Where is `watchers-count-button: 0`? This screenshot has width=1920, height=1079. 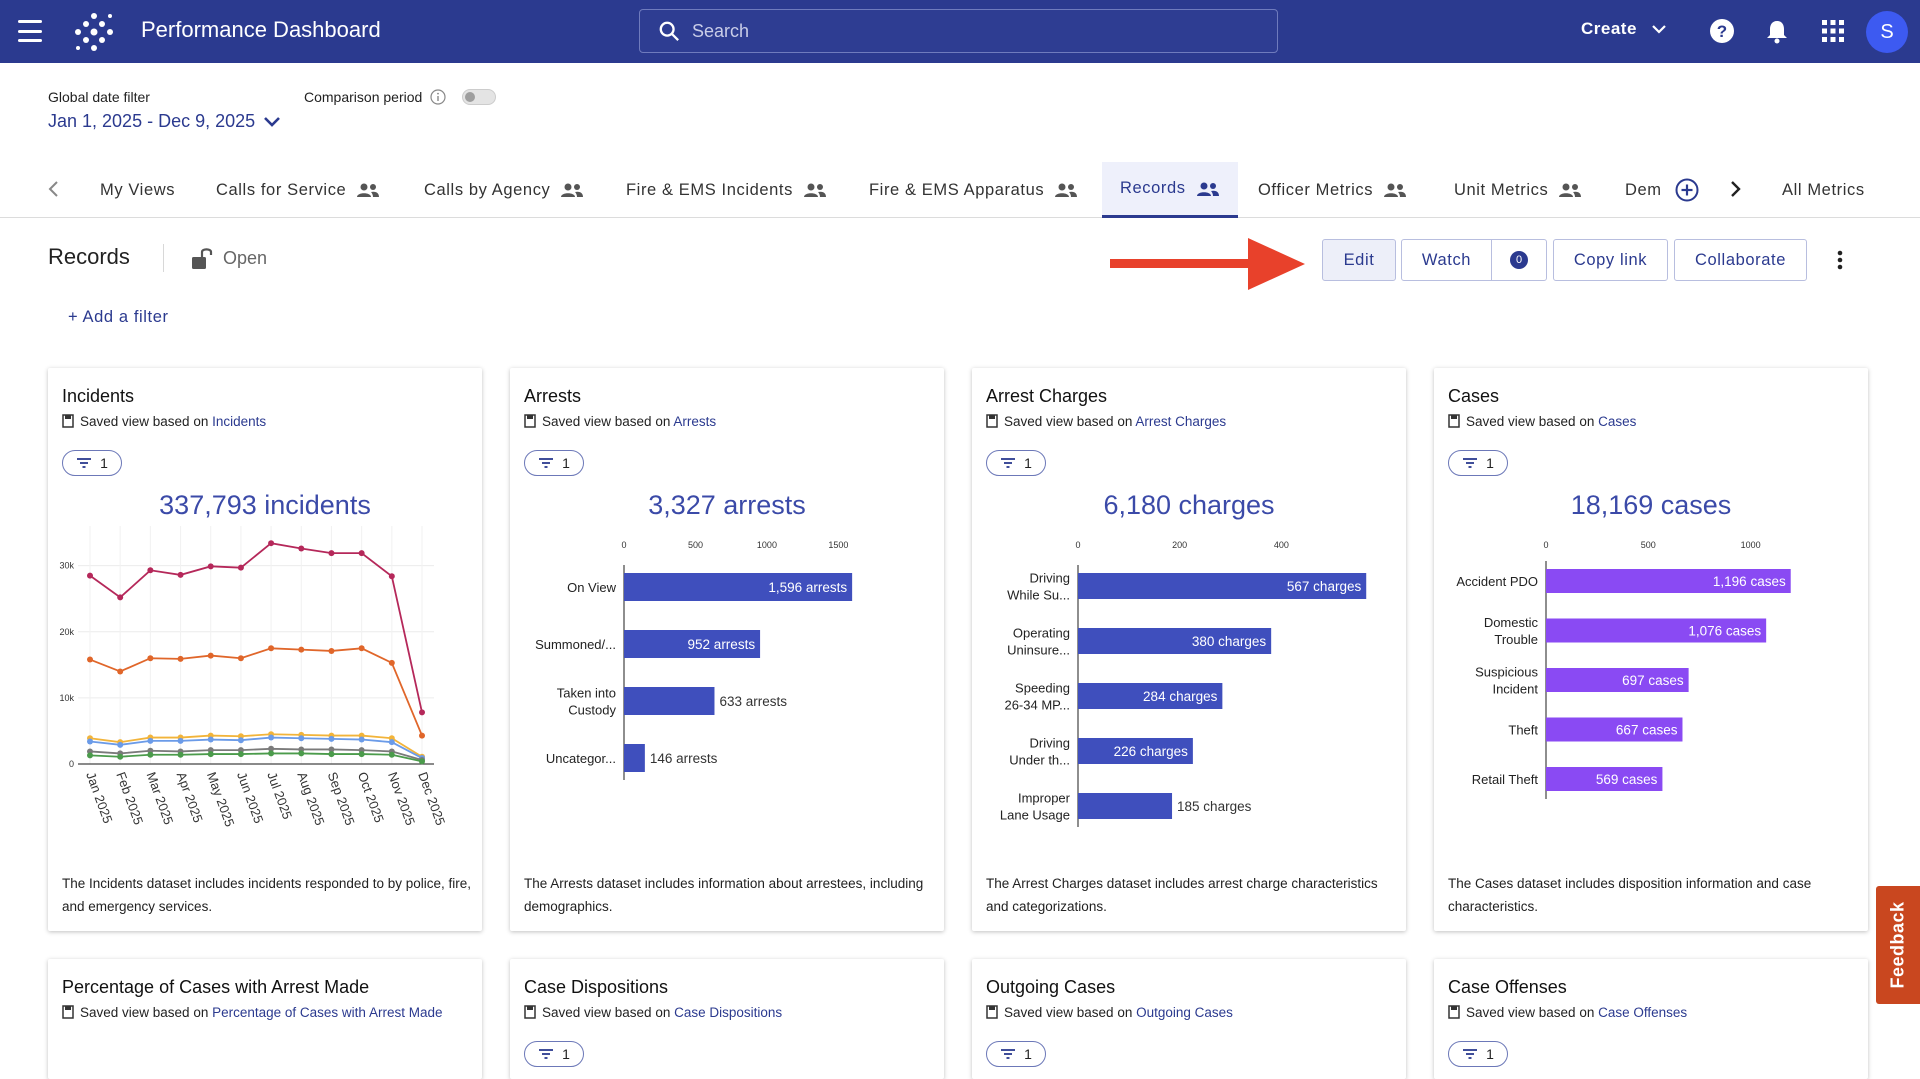 watchers-count-button: 0 is located at coordinates (1519, 260).